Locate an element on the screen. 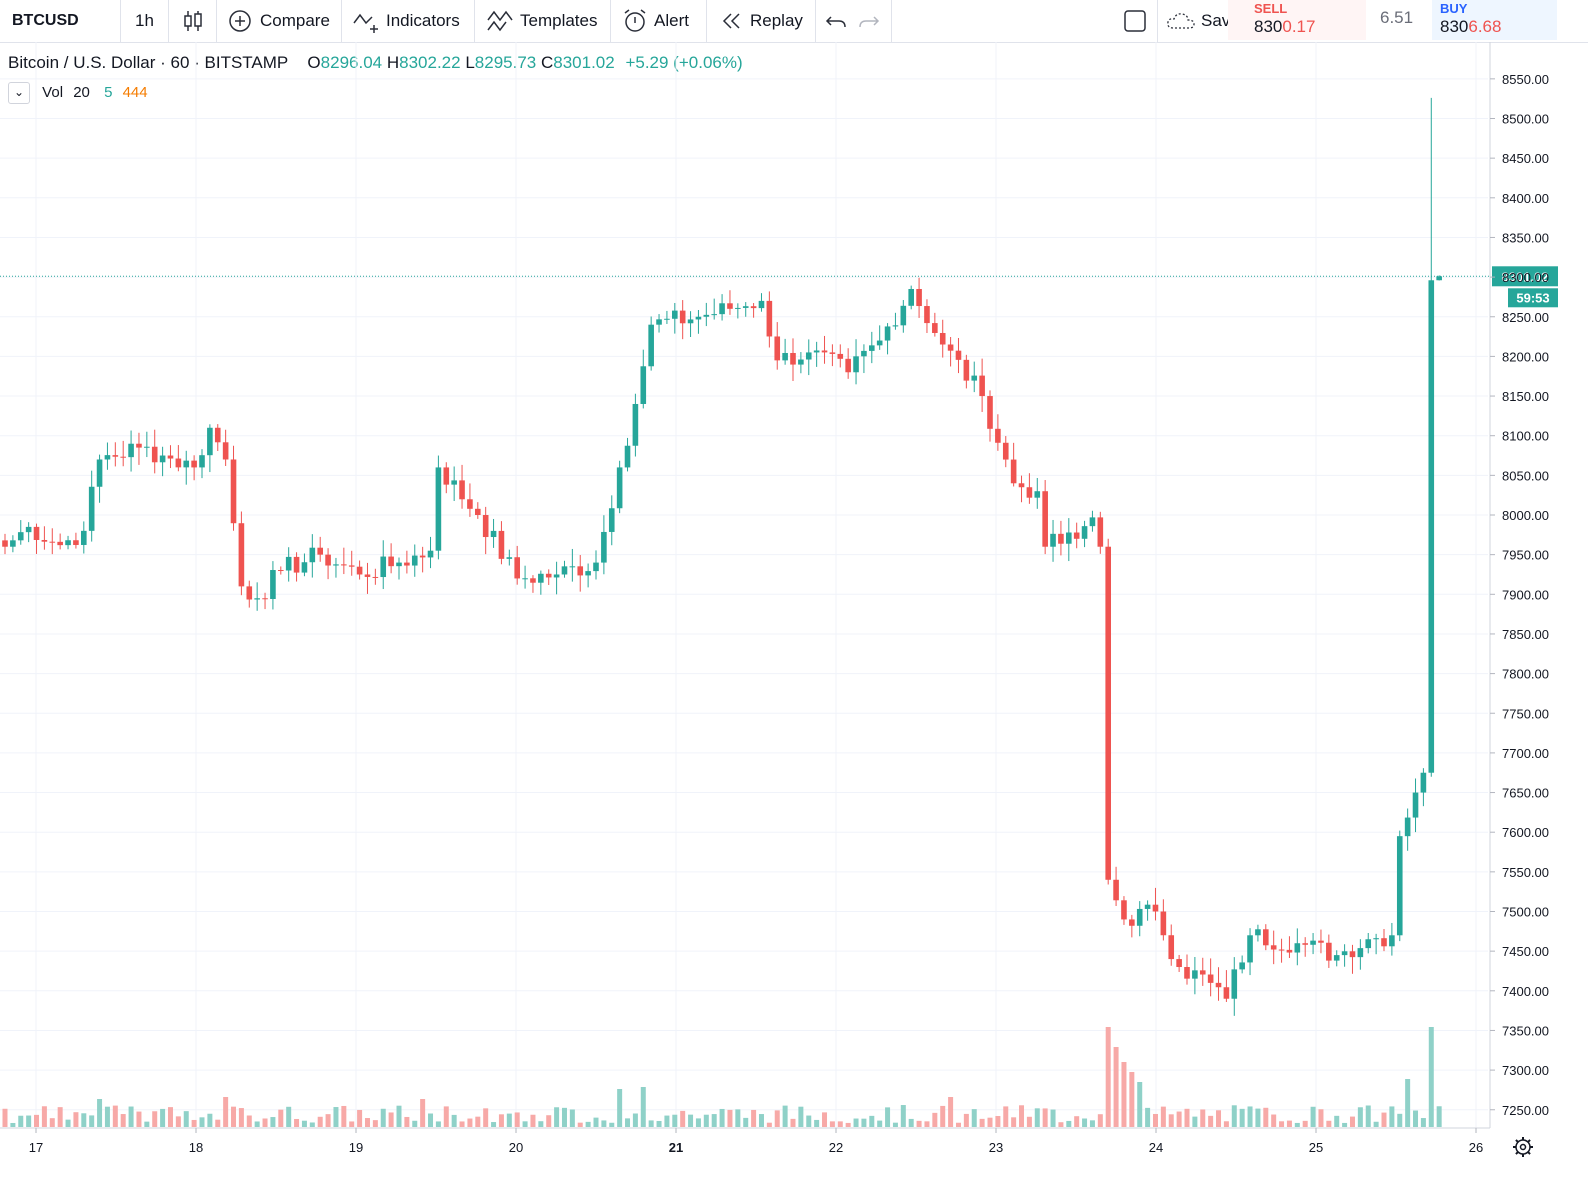 The image size is (1588, 1184). price-tick-label: 7850.00 is located at coordinates (1525, 634).